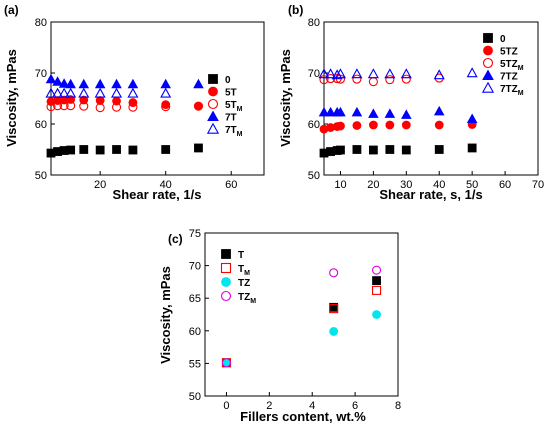 The height and width of the screenshot is (432, 550). What do you see at coordinates (512, 65) in the screenshot?
I see `legend-label: 5TZM` at bounding box center [512, 65].